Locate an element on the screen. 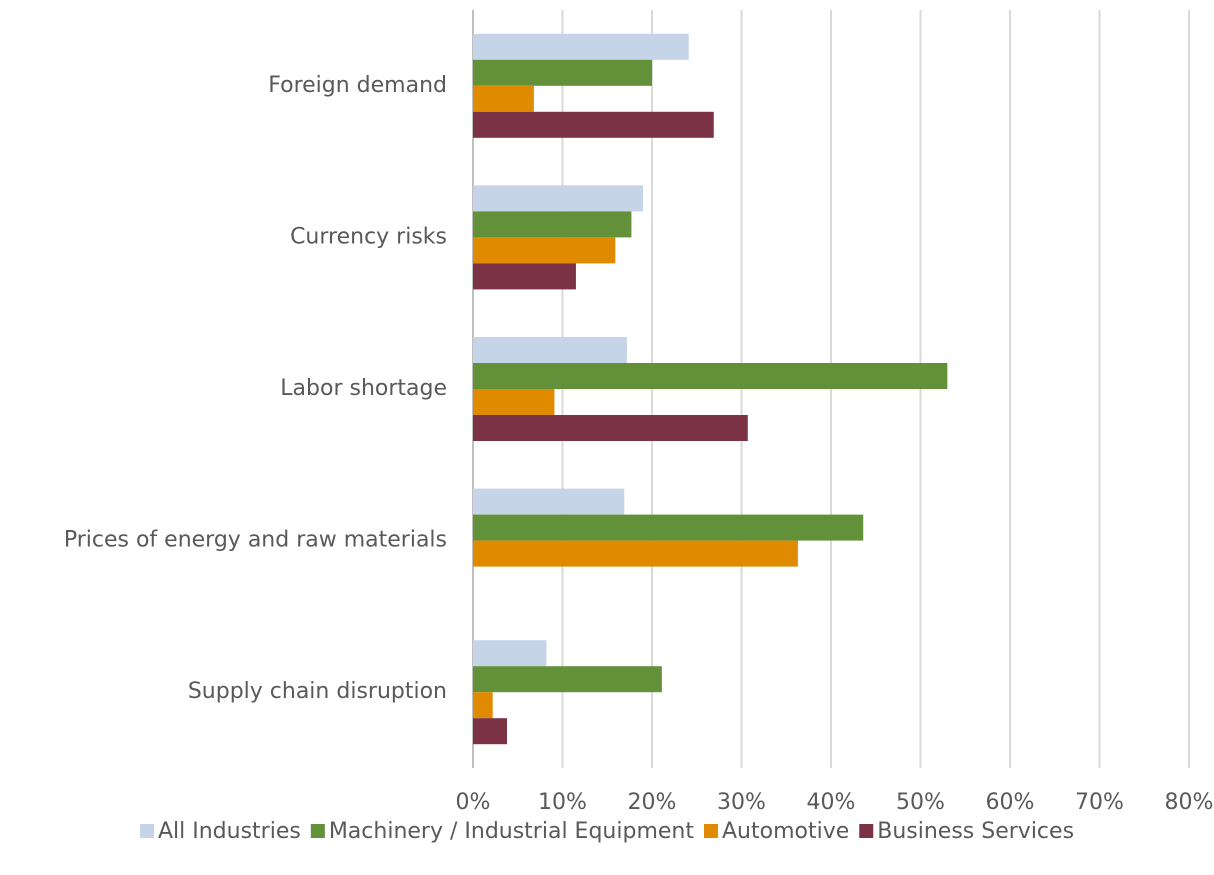 This screenshot has width=1214, height=875. x-tick-label: 40% is located at coordinates (831, 802).